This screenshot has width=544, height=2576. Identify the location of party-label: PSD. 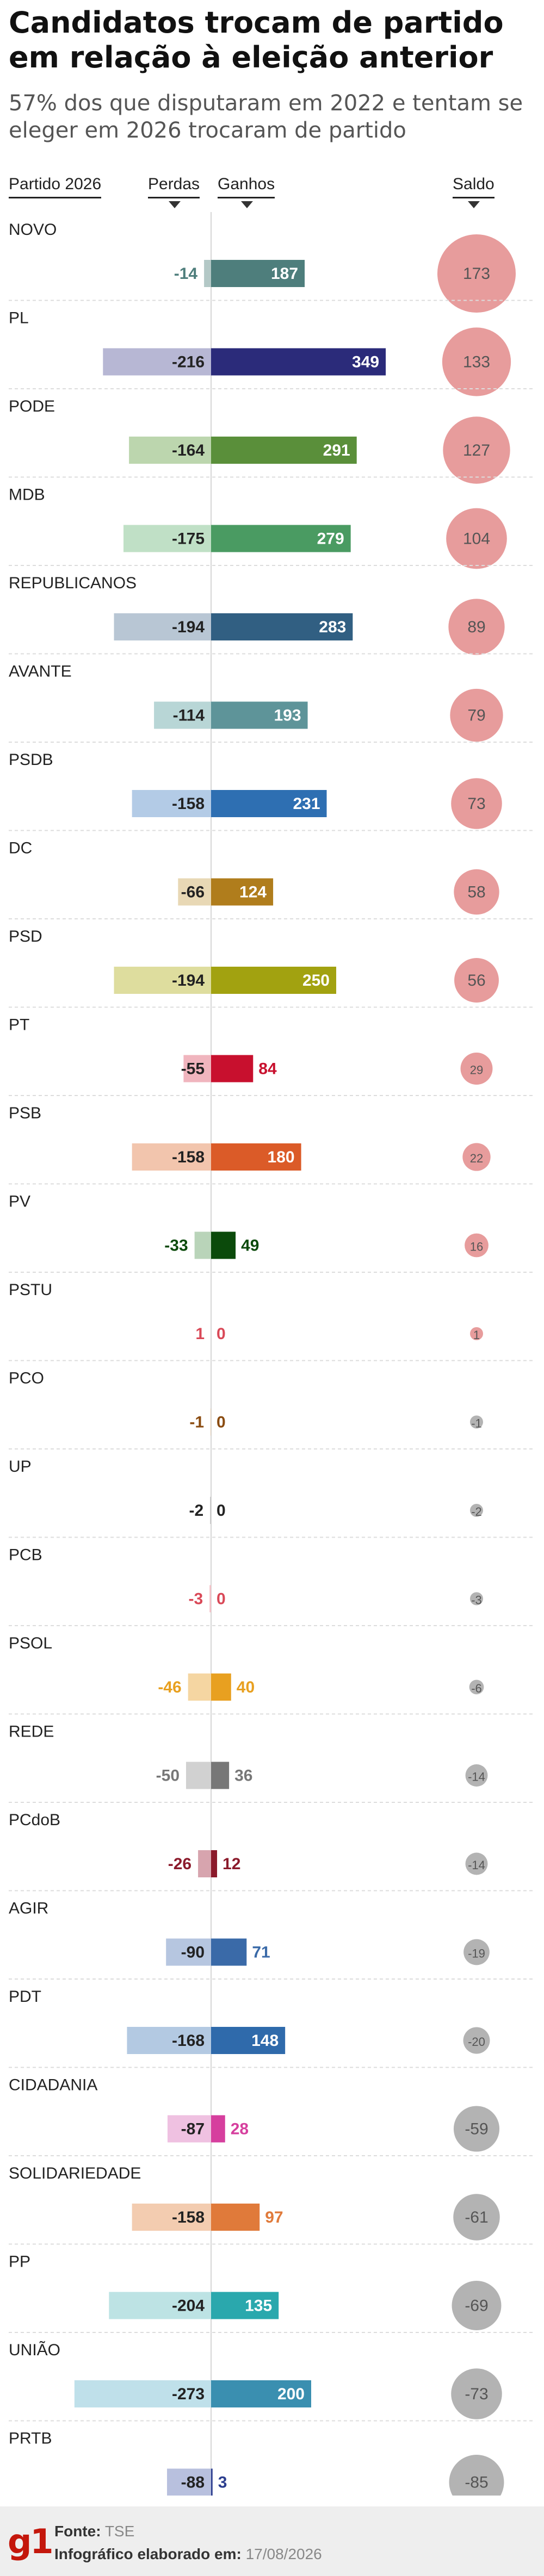
(26, 936).